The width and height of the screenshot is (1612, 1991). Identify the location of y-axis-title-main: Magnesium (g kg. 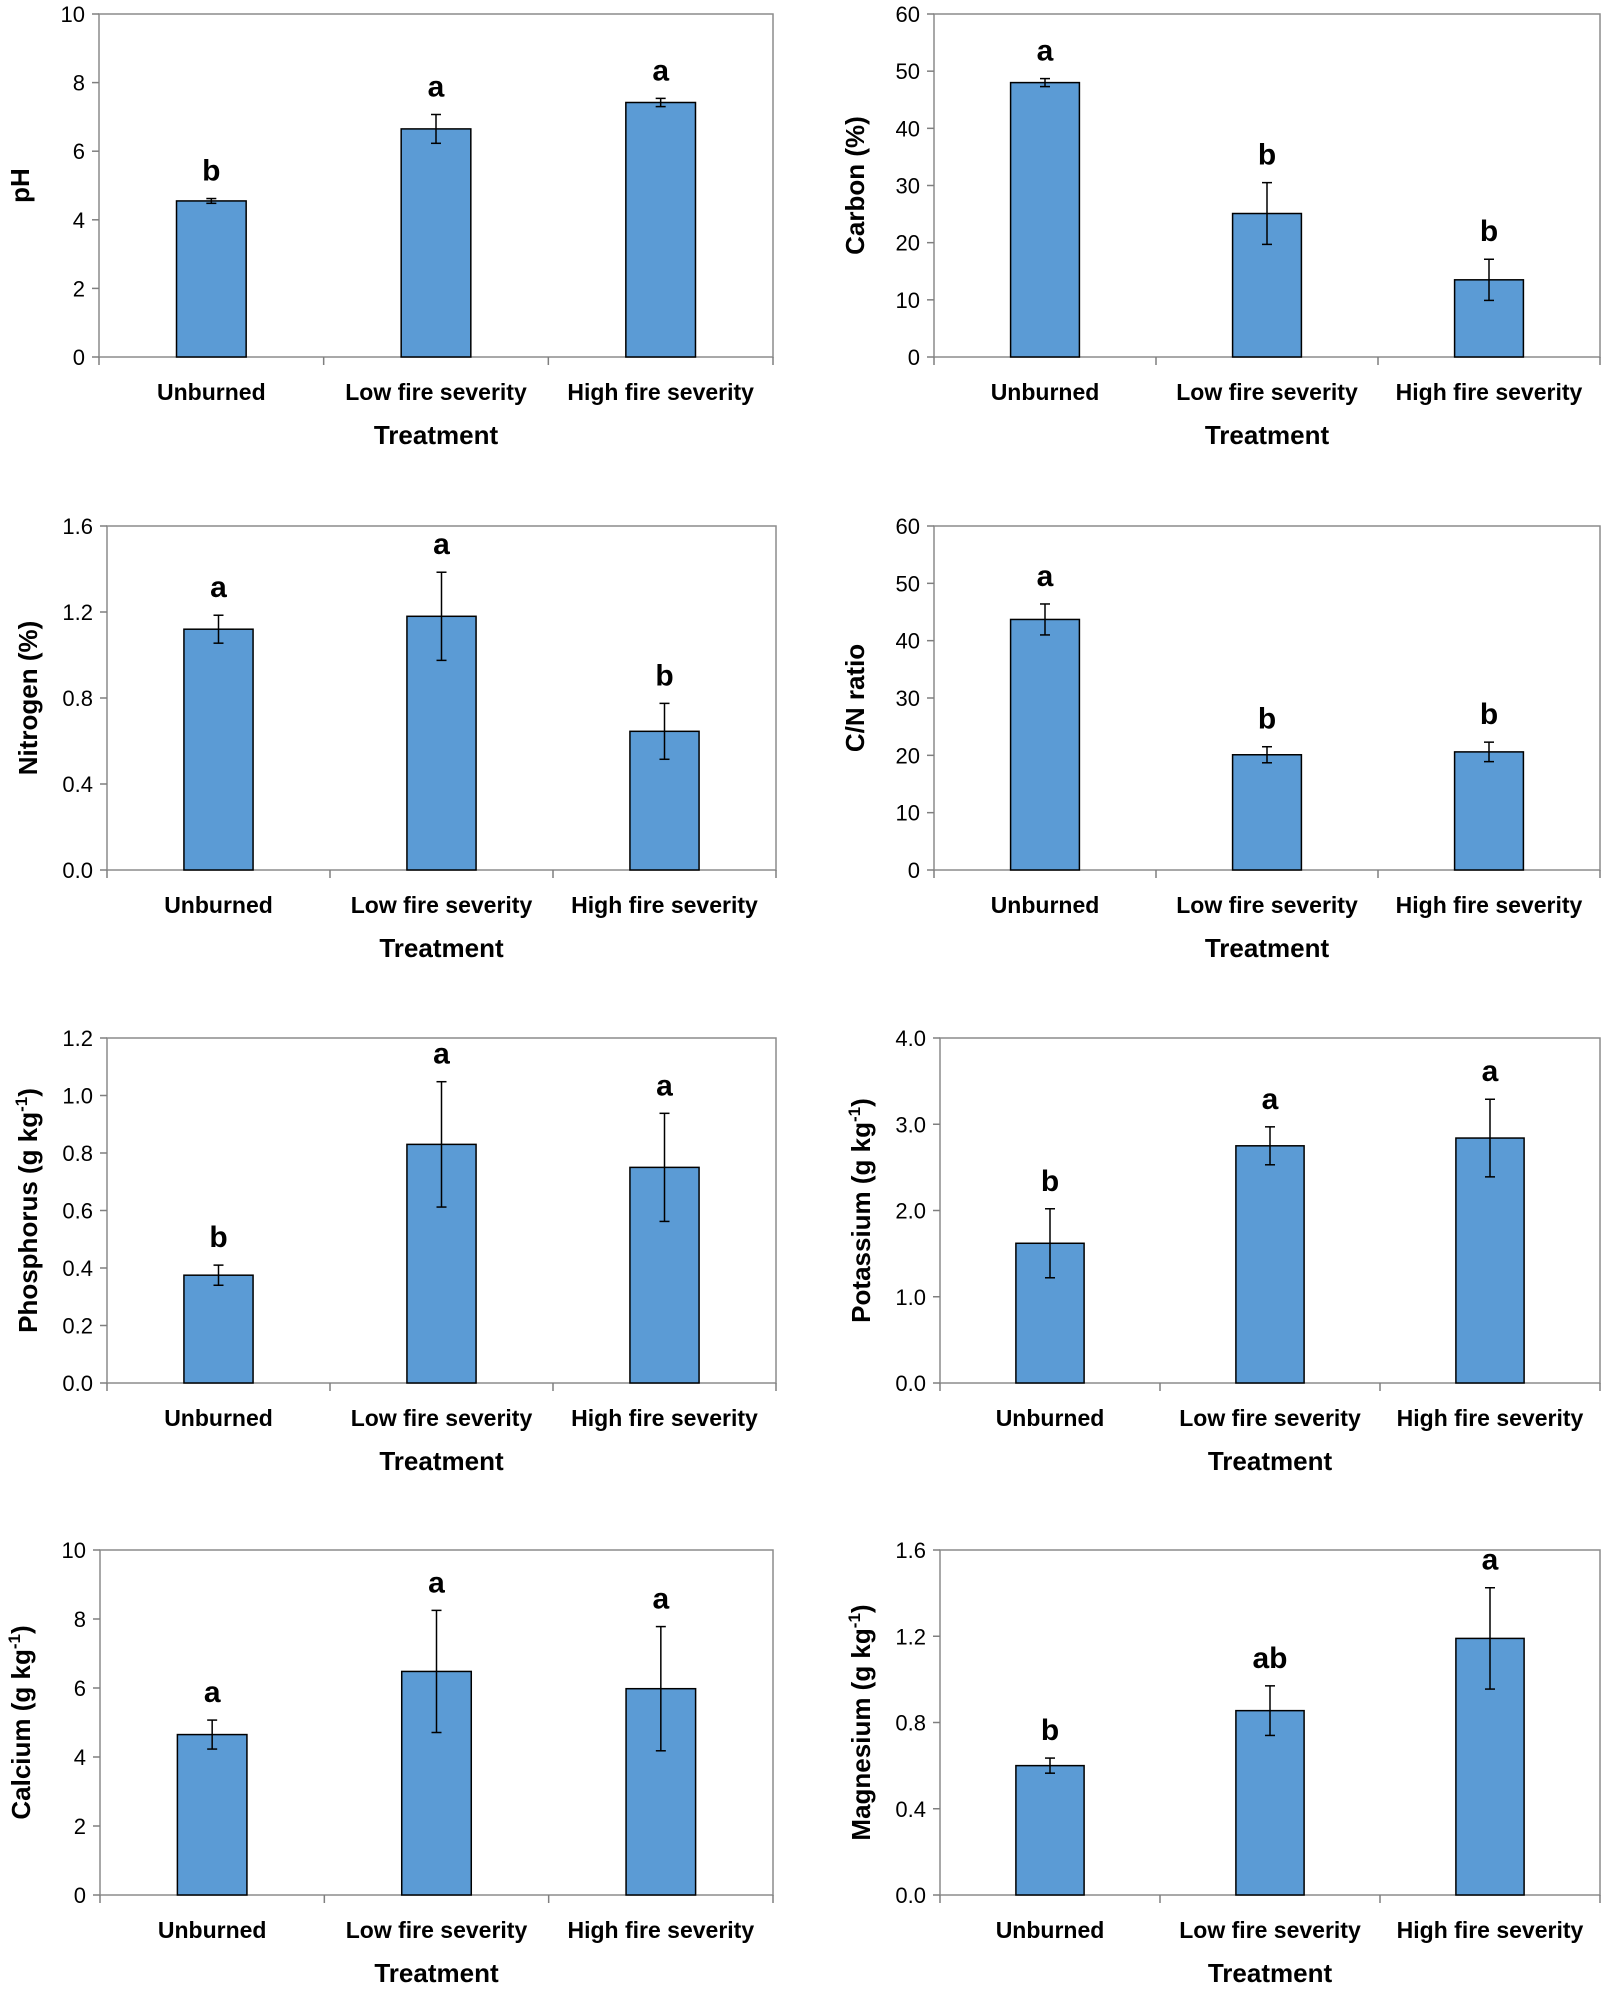
(861, 1734).